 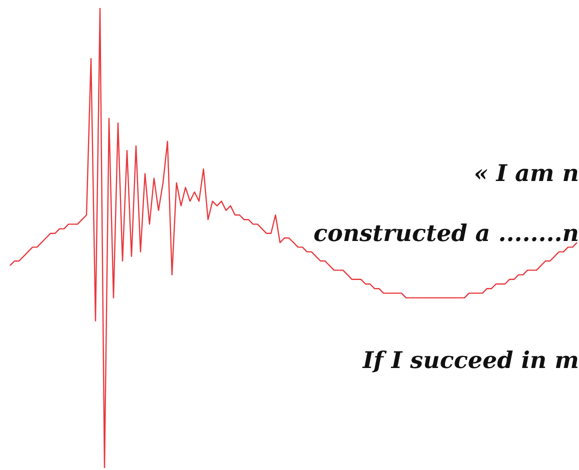 What do you see at coordinates (470, 360) in the screenshot?
I see `annotation: If I succeed in m` at bounding box center [470, 360].